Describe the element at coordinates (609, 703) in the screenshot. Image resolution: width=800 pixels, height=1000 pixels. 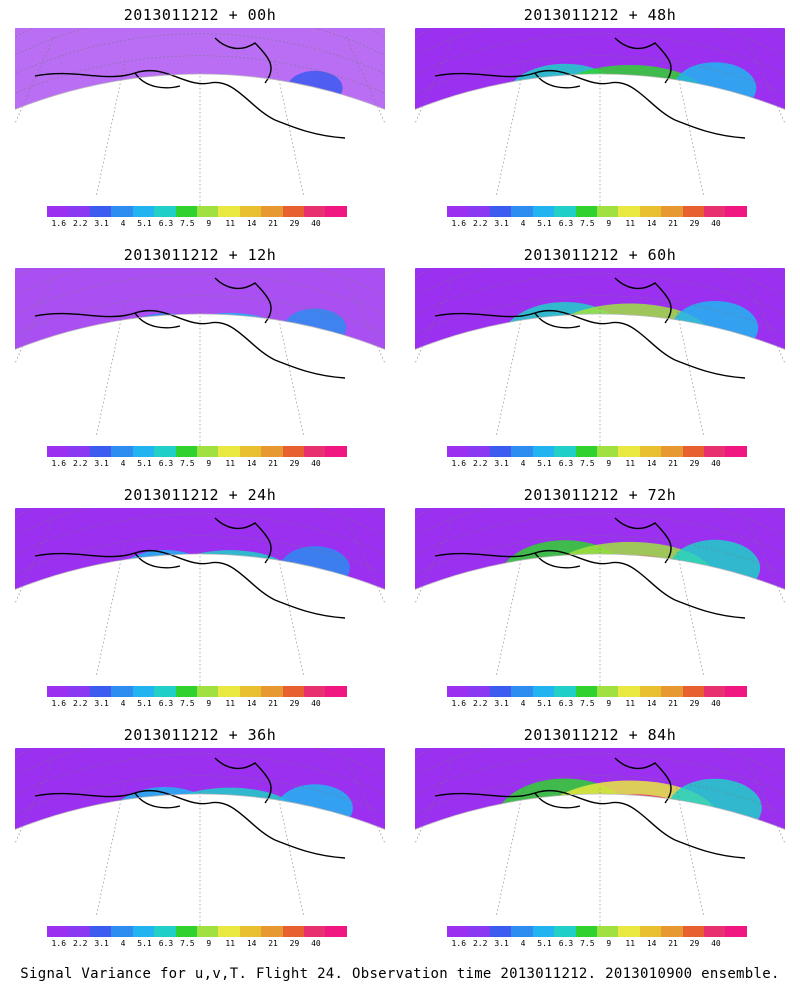
I see `color-bar-tick-label: 9` at that location.